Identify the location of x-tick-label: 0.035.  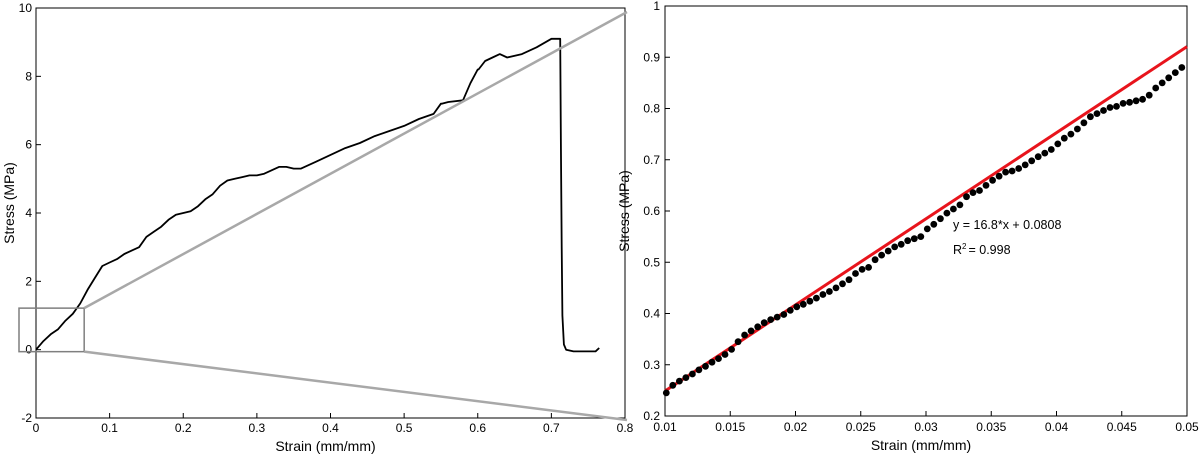
(991, 427).